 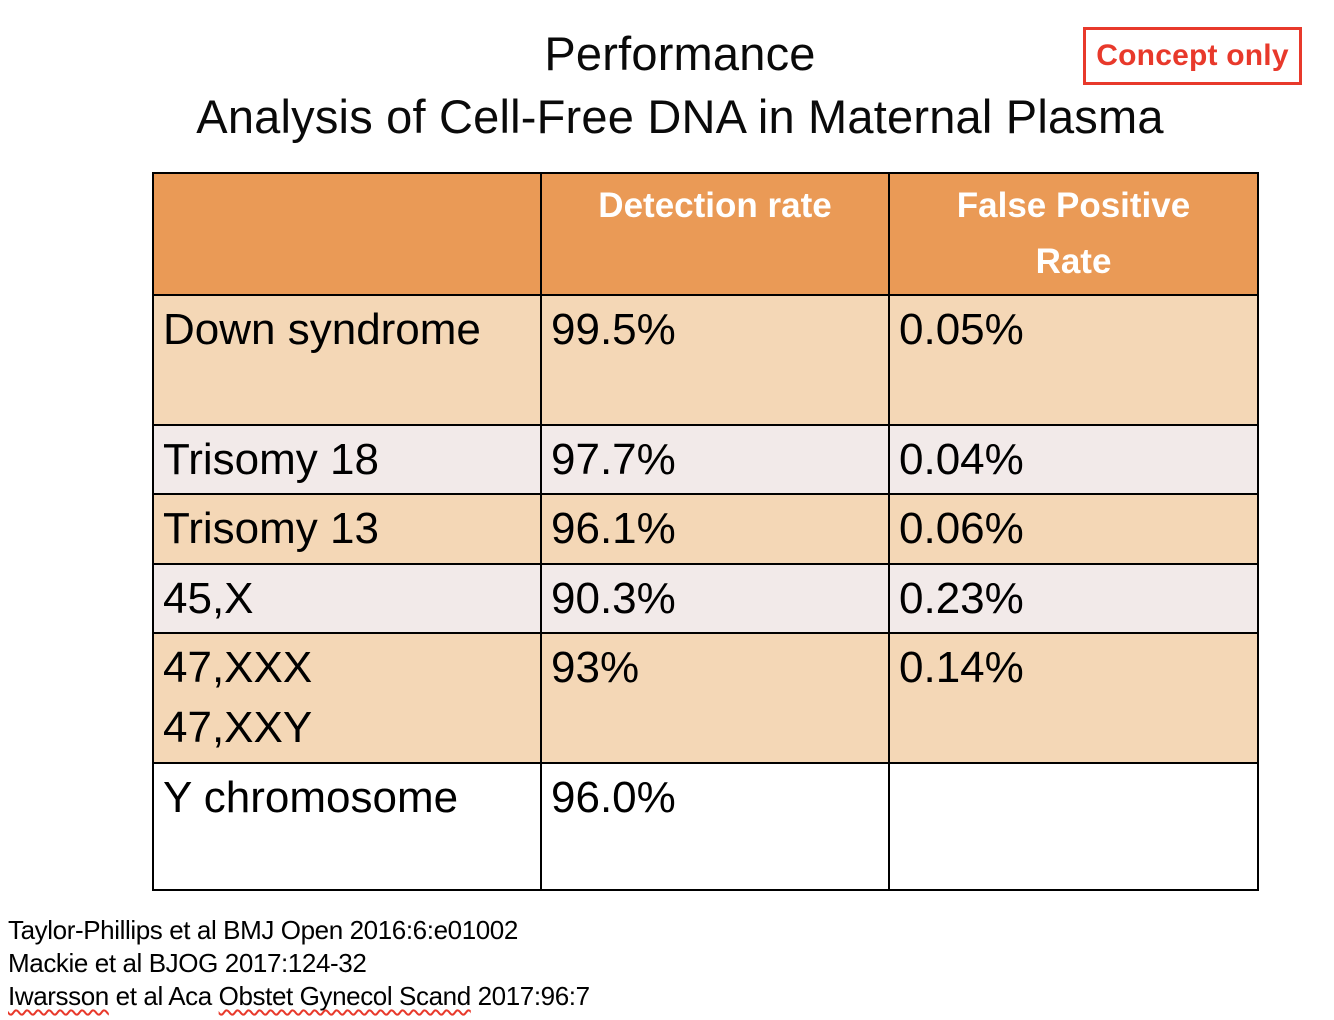 I want to click on concept-only-badge: Concept only, so click(x=1192, y=56).